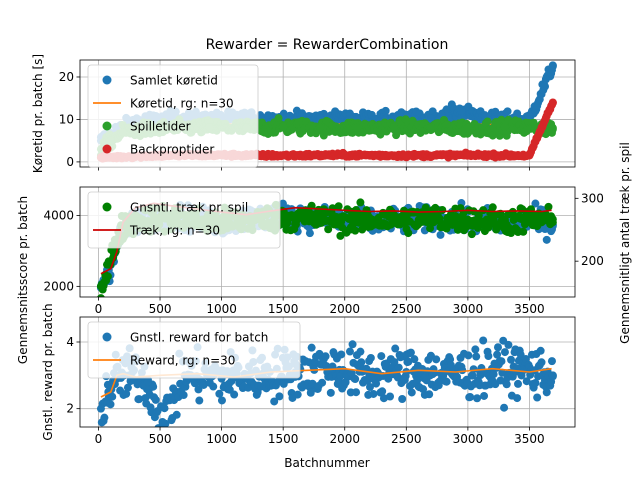  Describe the element at coordinates (327, 45) in the screenshot. I see `figure-title: Rewarder = RewarderCombination` at that location.